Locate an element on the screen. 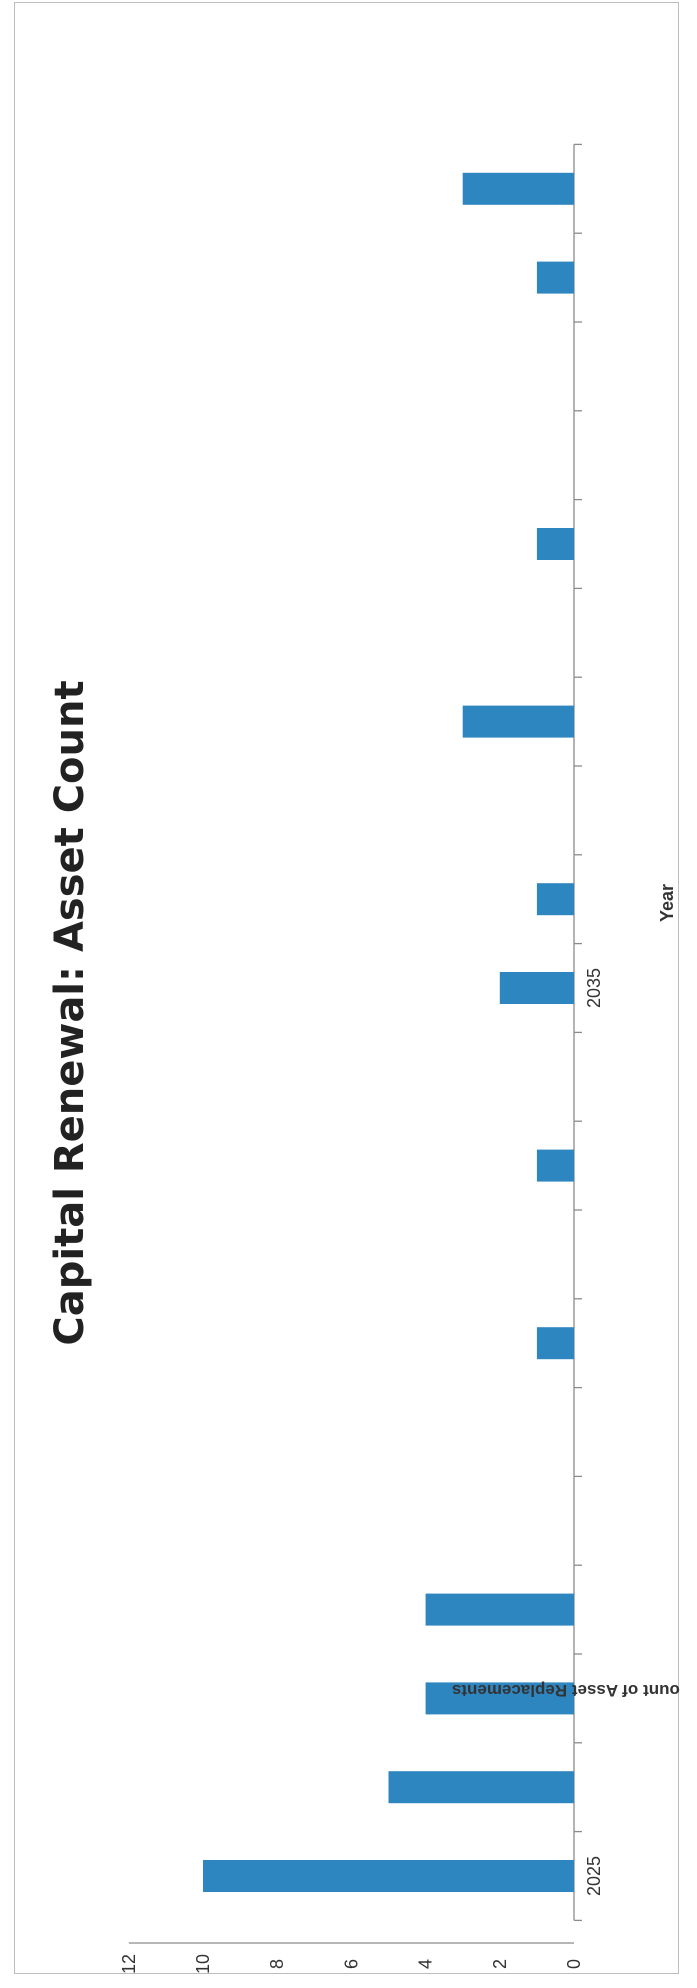 Image resolution: width=697 pixels, height=1988 pixels. x-tick-label: 2025 is located at coordinates (594, 1876).